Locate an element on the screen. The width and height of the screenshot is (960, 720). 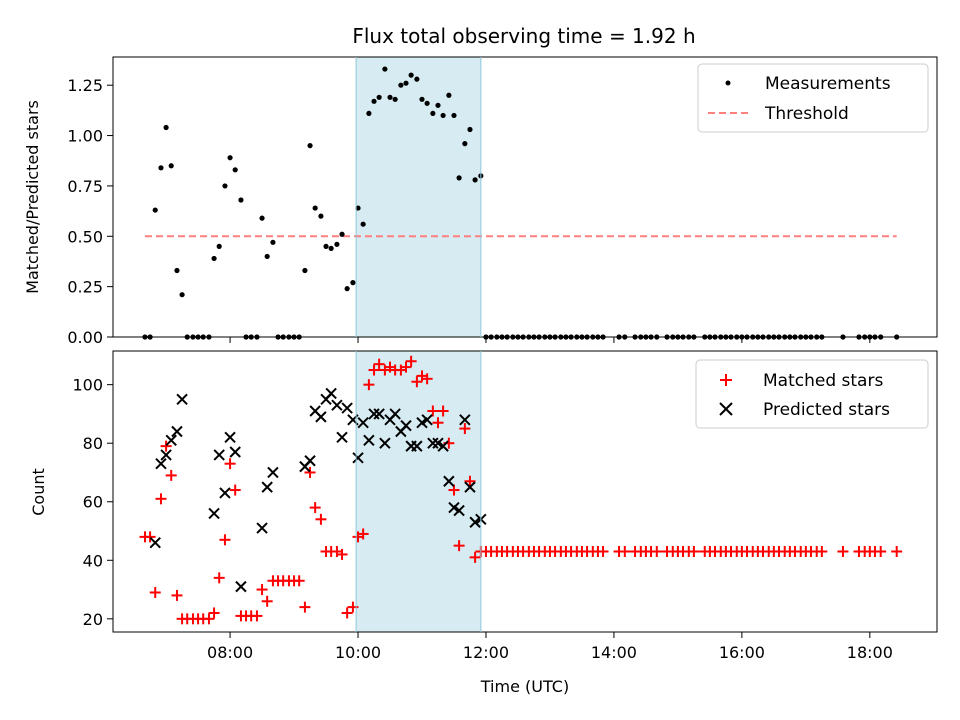
bottom-xtick-group: 08:00 10:00 12:00 14:00 16:00 18:00 is located at coordinates (550, 647).